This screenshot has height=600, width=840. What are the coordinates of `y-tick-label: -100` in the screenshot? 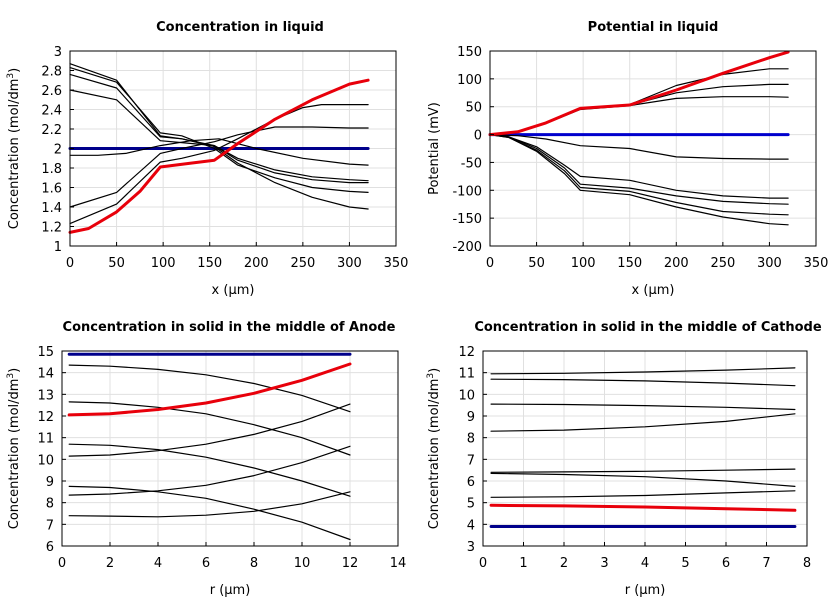 It's located at (467, 191).